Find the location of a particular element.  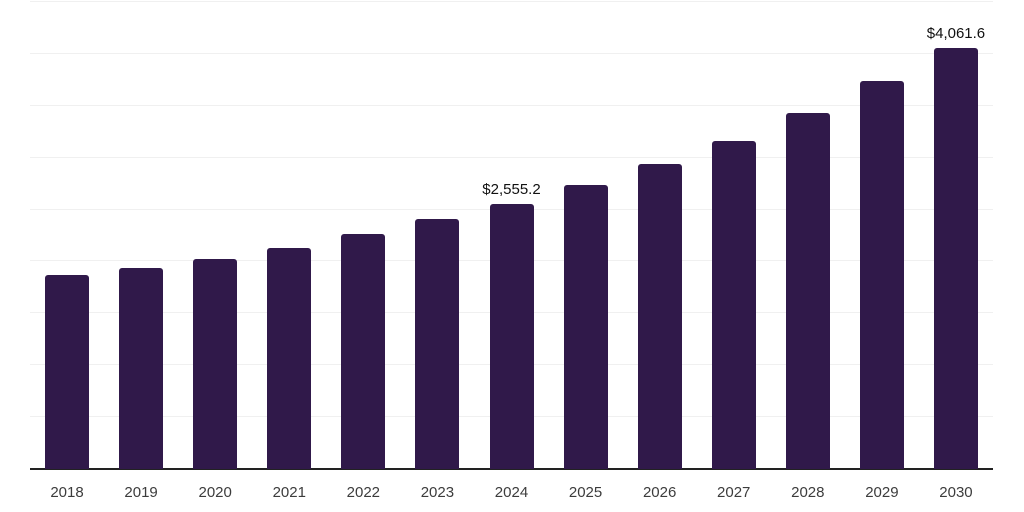

x-tick-label-2021: 2021 is located at coordinates (289, 492).